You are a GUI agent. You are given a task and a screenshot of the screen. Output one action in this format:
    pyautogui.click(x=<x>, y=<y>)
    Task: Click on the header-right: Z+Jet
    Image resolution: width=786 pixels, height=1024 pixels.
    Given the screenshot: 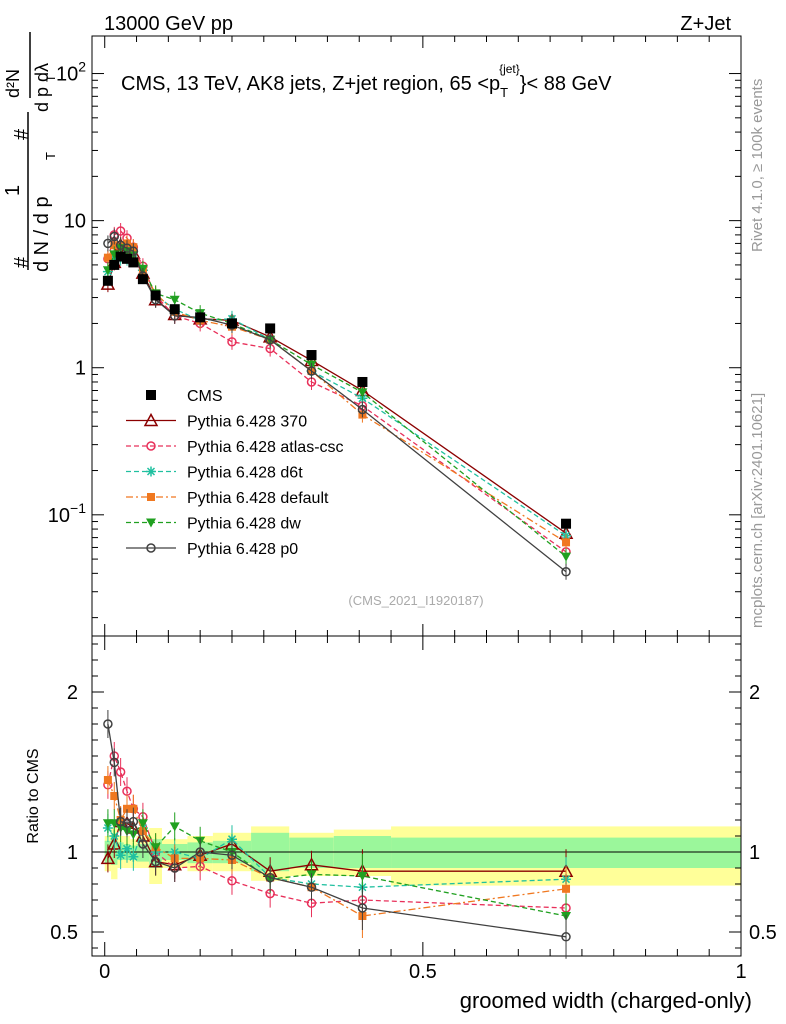 What is the action you would take?
    pyautogui.click(x=705, y=24)
    